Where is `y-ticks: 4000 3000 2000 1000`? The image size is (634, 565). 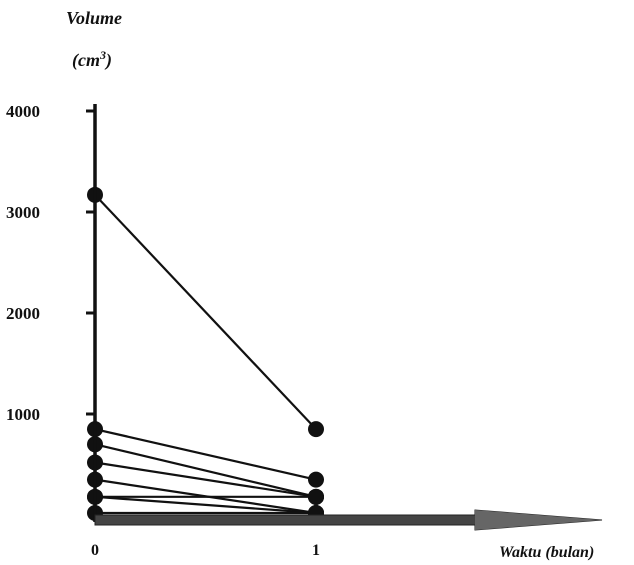 y-ticks: 4000 3000 2000 1000 is located at coordinates (50, 263).